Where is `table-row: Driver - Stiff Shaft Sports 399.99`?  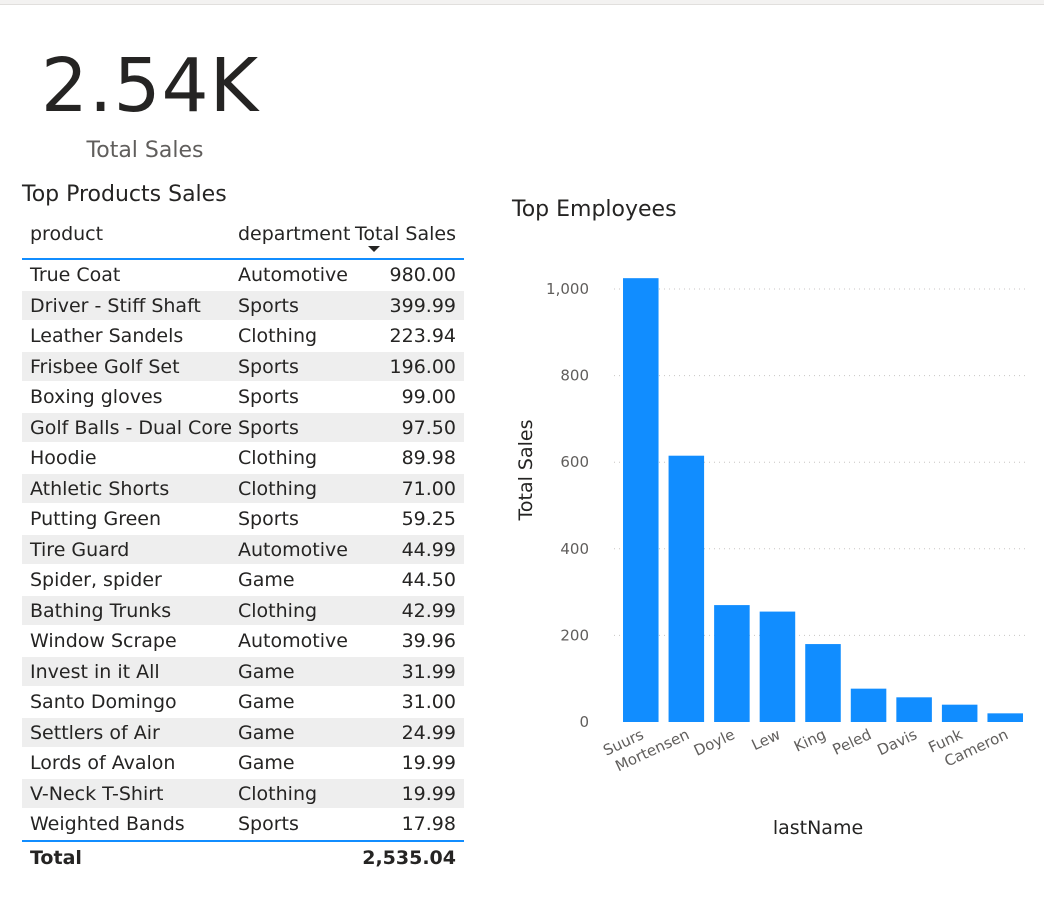
table-row: Driver - Stiff Shaft Sports 399.99 is located at coordinates (243, 305).